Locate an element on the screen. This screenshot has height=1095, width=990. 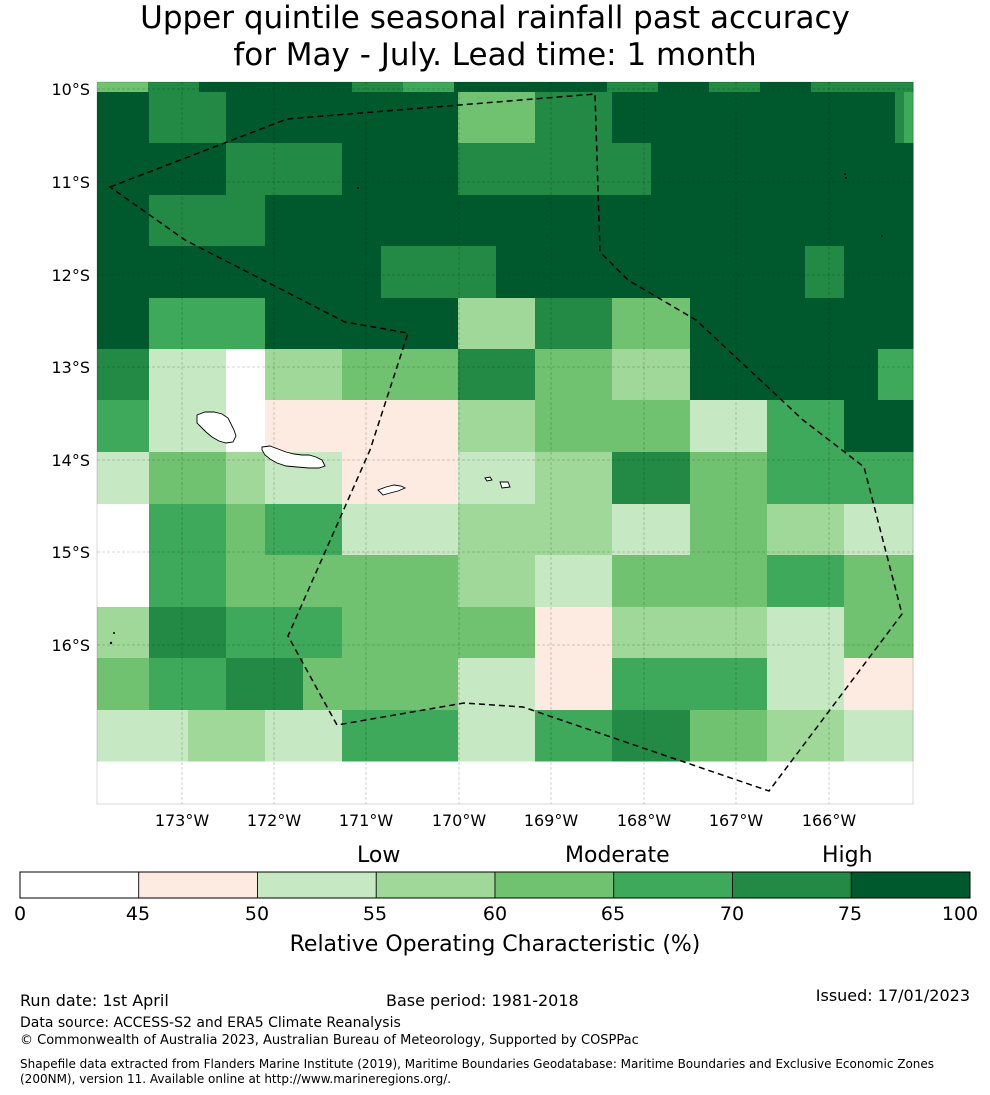
island-outlines is located at coordinates (353, 453).